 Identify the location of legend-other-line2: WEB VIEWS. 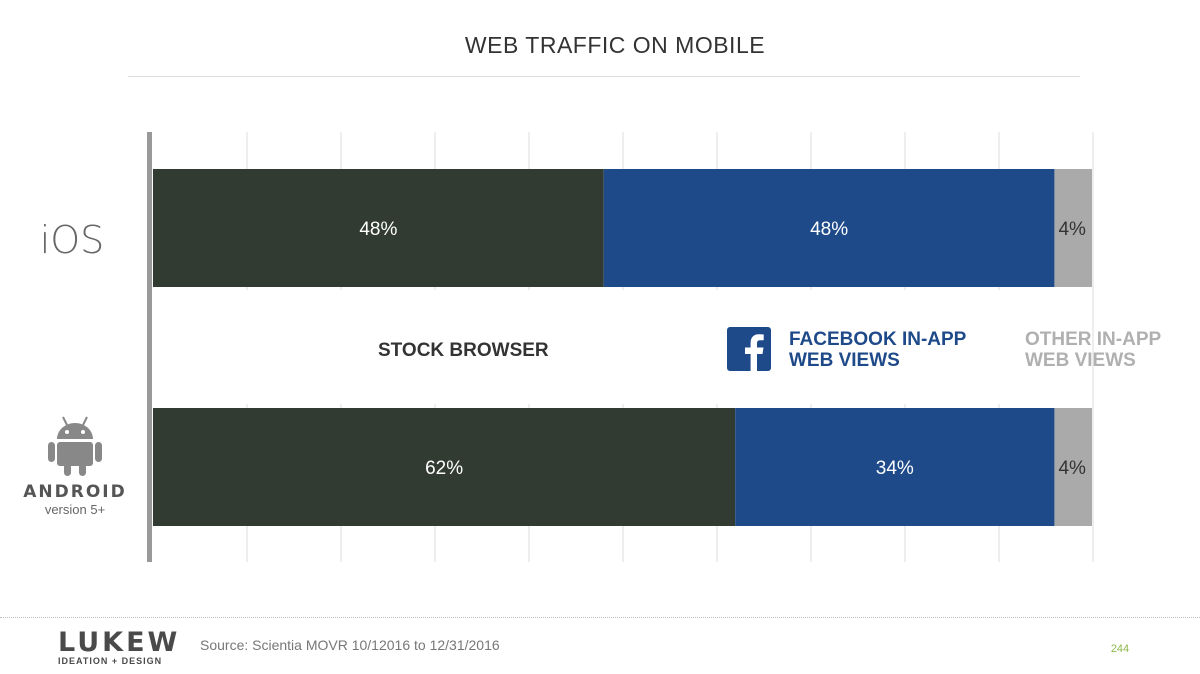
(1080, 360).